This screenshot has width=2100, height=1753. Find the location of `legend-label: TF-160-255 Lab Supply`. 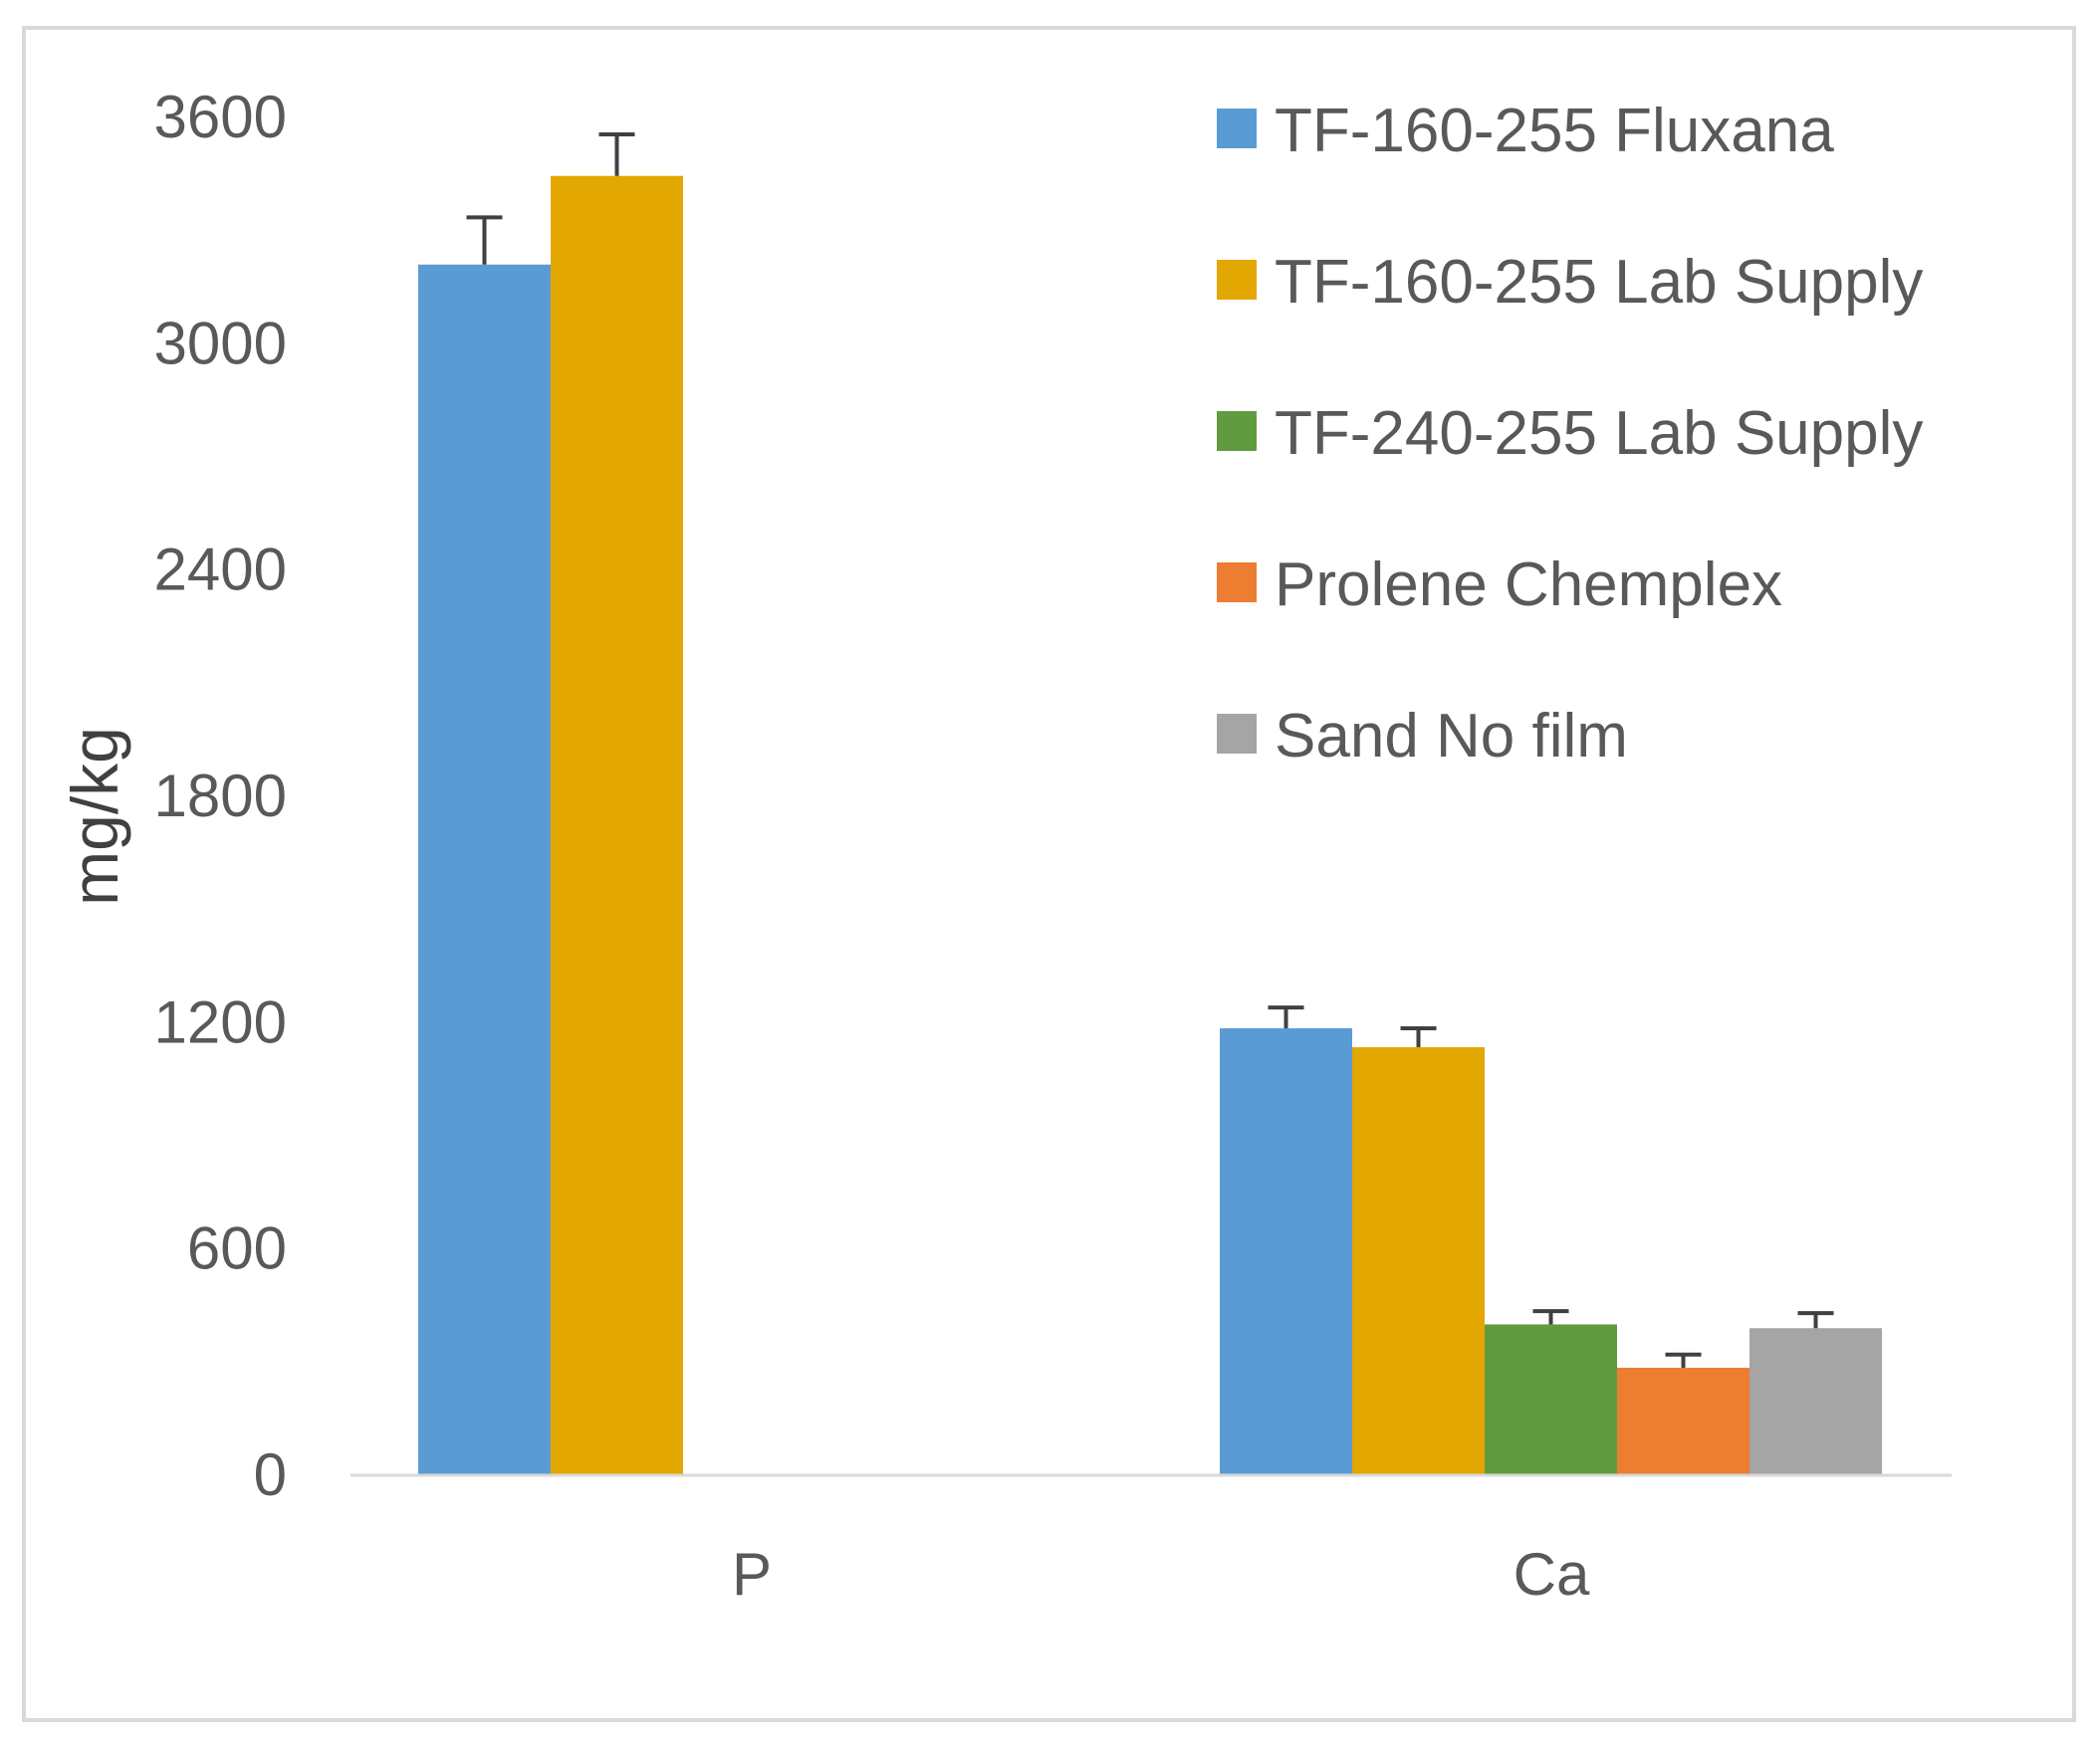

legend-label: TF-160-255 Lab Supply is located at coordinates (1599, 282).